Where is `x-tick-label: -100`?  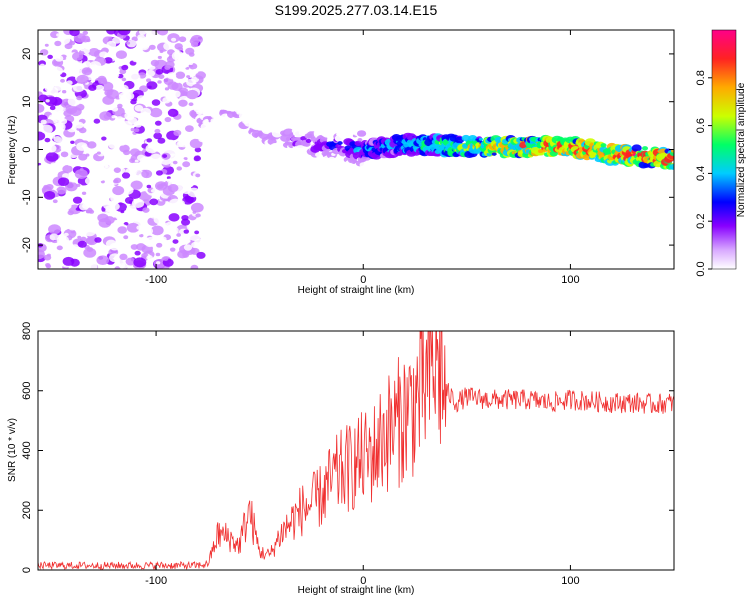 x-tick-label: -100 is located at coordinates (156, 581).